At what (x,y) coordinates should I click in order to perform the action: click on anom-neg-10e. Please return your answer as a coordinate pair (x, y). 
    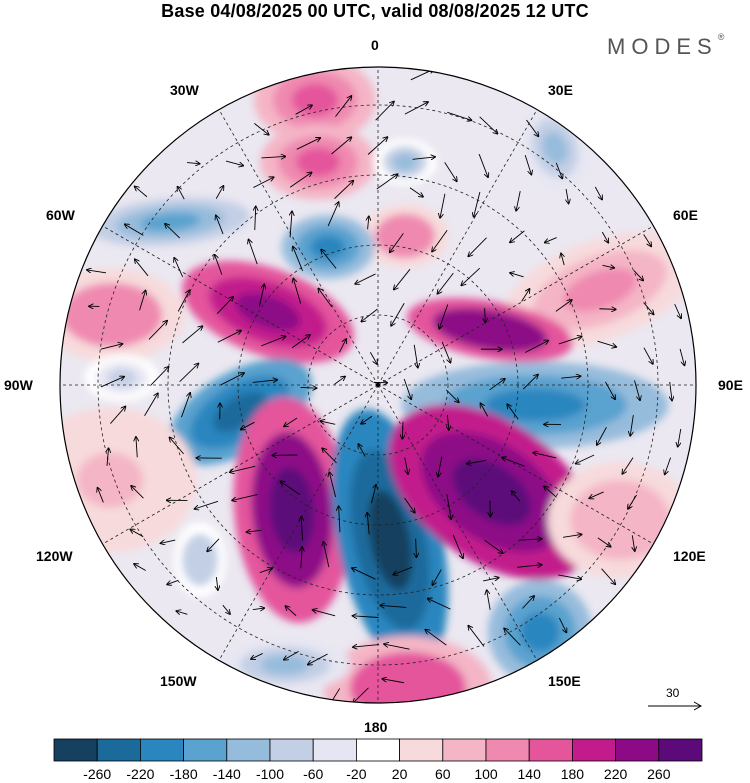
    Looking at the image, I should click on (405, 162).